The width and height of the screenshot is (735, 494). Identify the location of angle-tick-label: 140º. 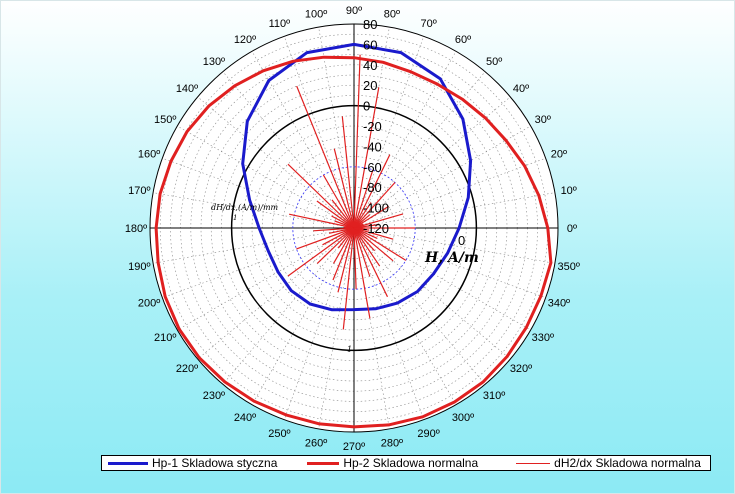
(187, 89).